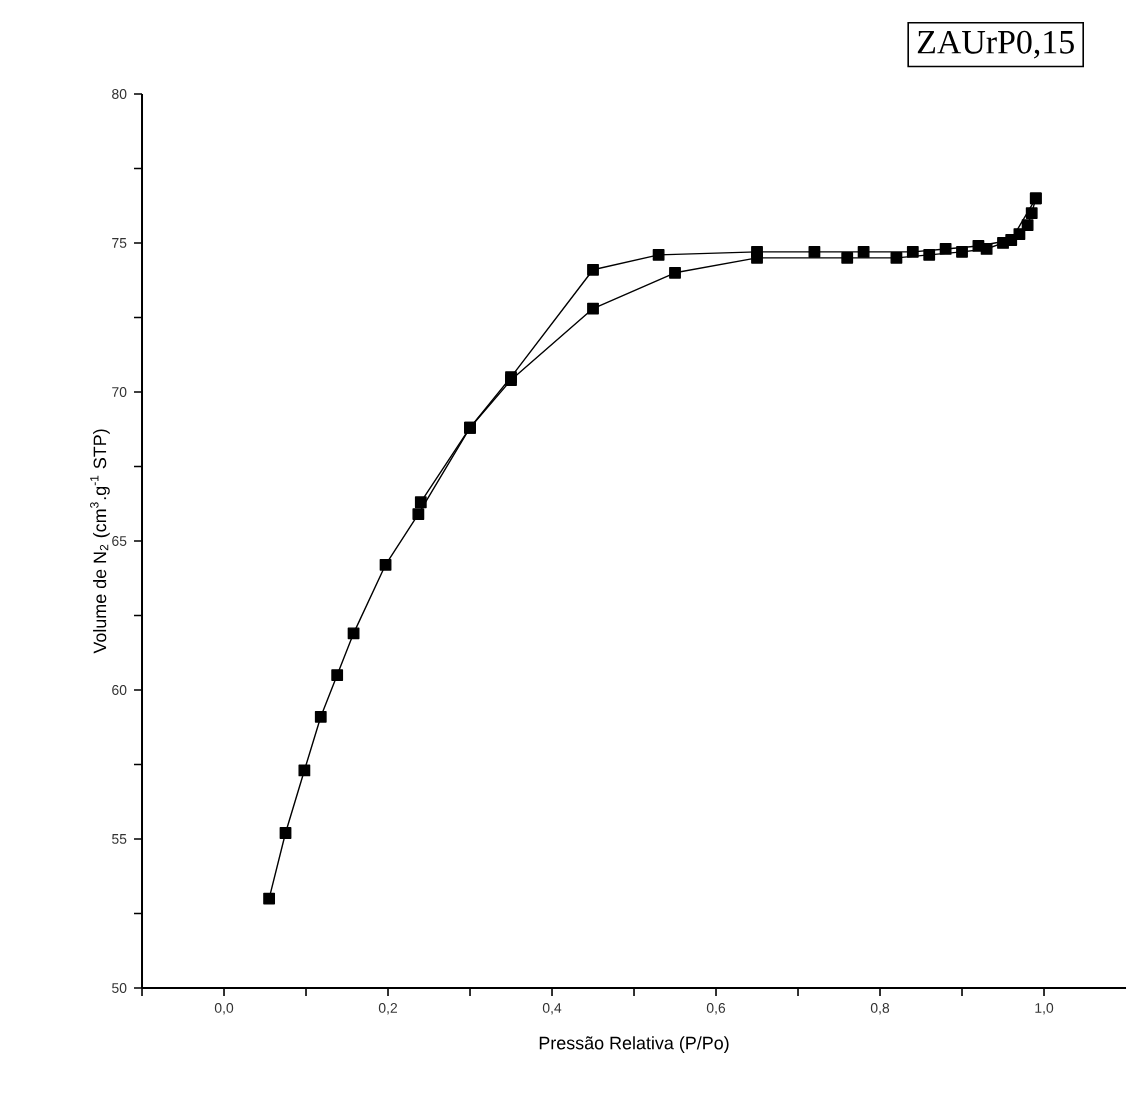 The image size is (1130, 1120). I want to click on y-axis-title: Volume de N$_{2}$ (cm$^{3}$.g$^{-1}$ STP), so click(100, 541).